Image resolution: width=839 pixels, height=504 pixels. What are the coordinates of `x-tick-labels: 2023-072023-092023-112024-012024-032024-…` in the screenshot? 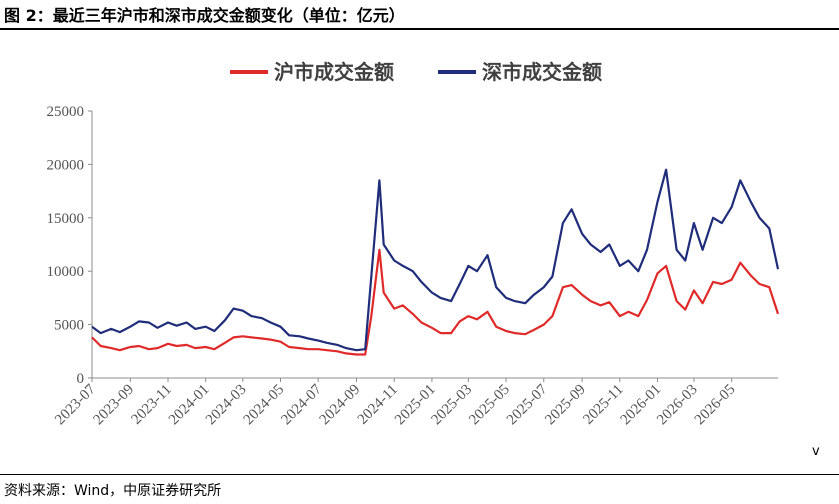 It's located at (395, 404).